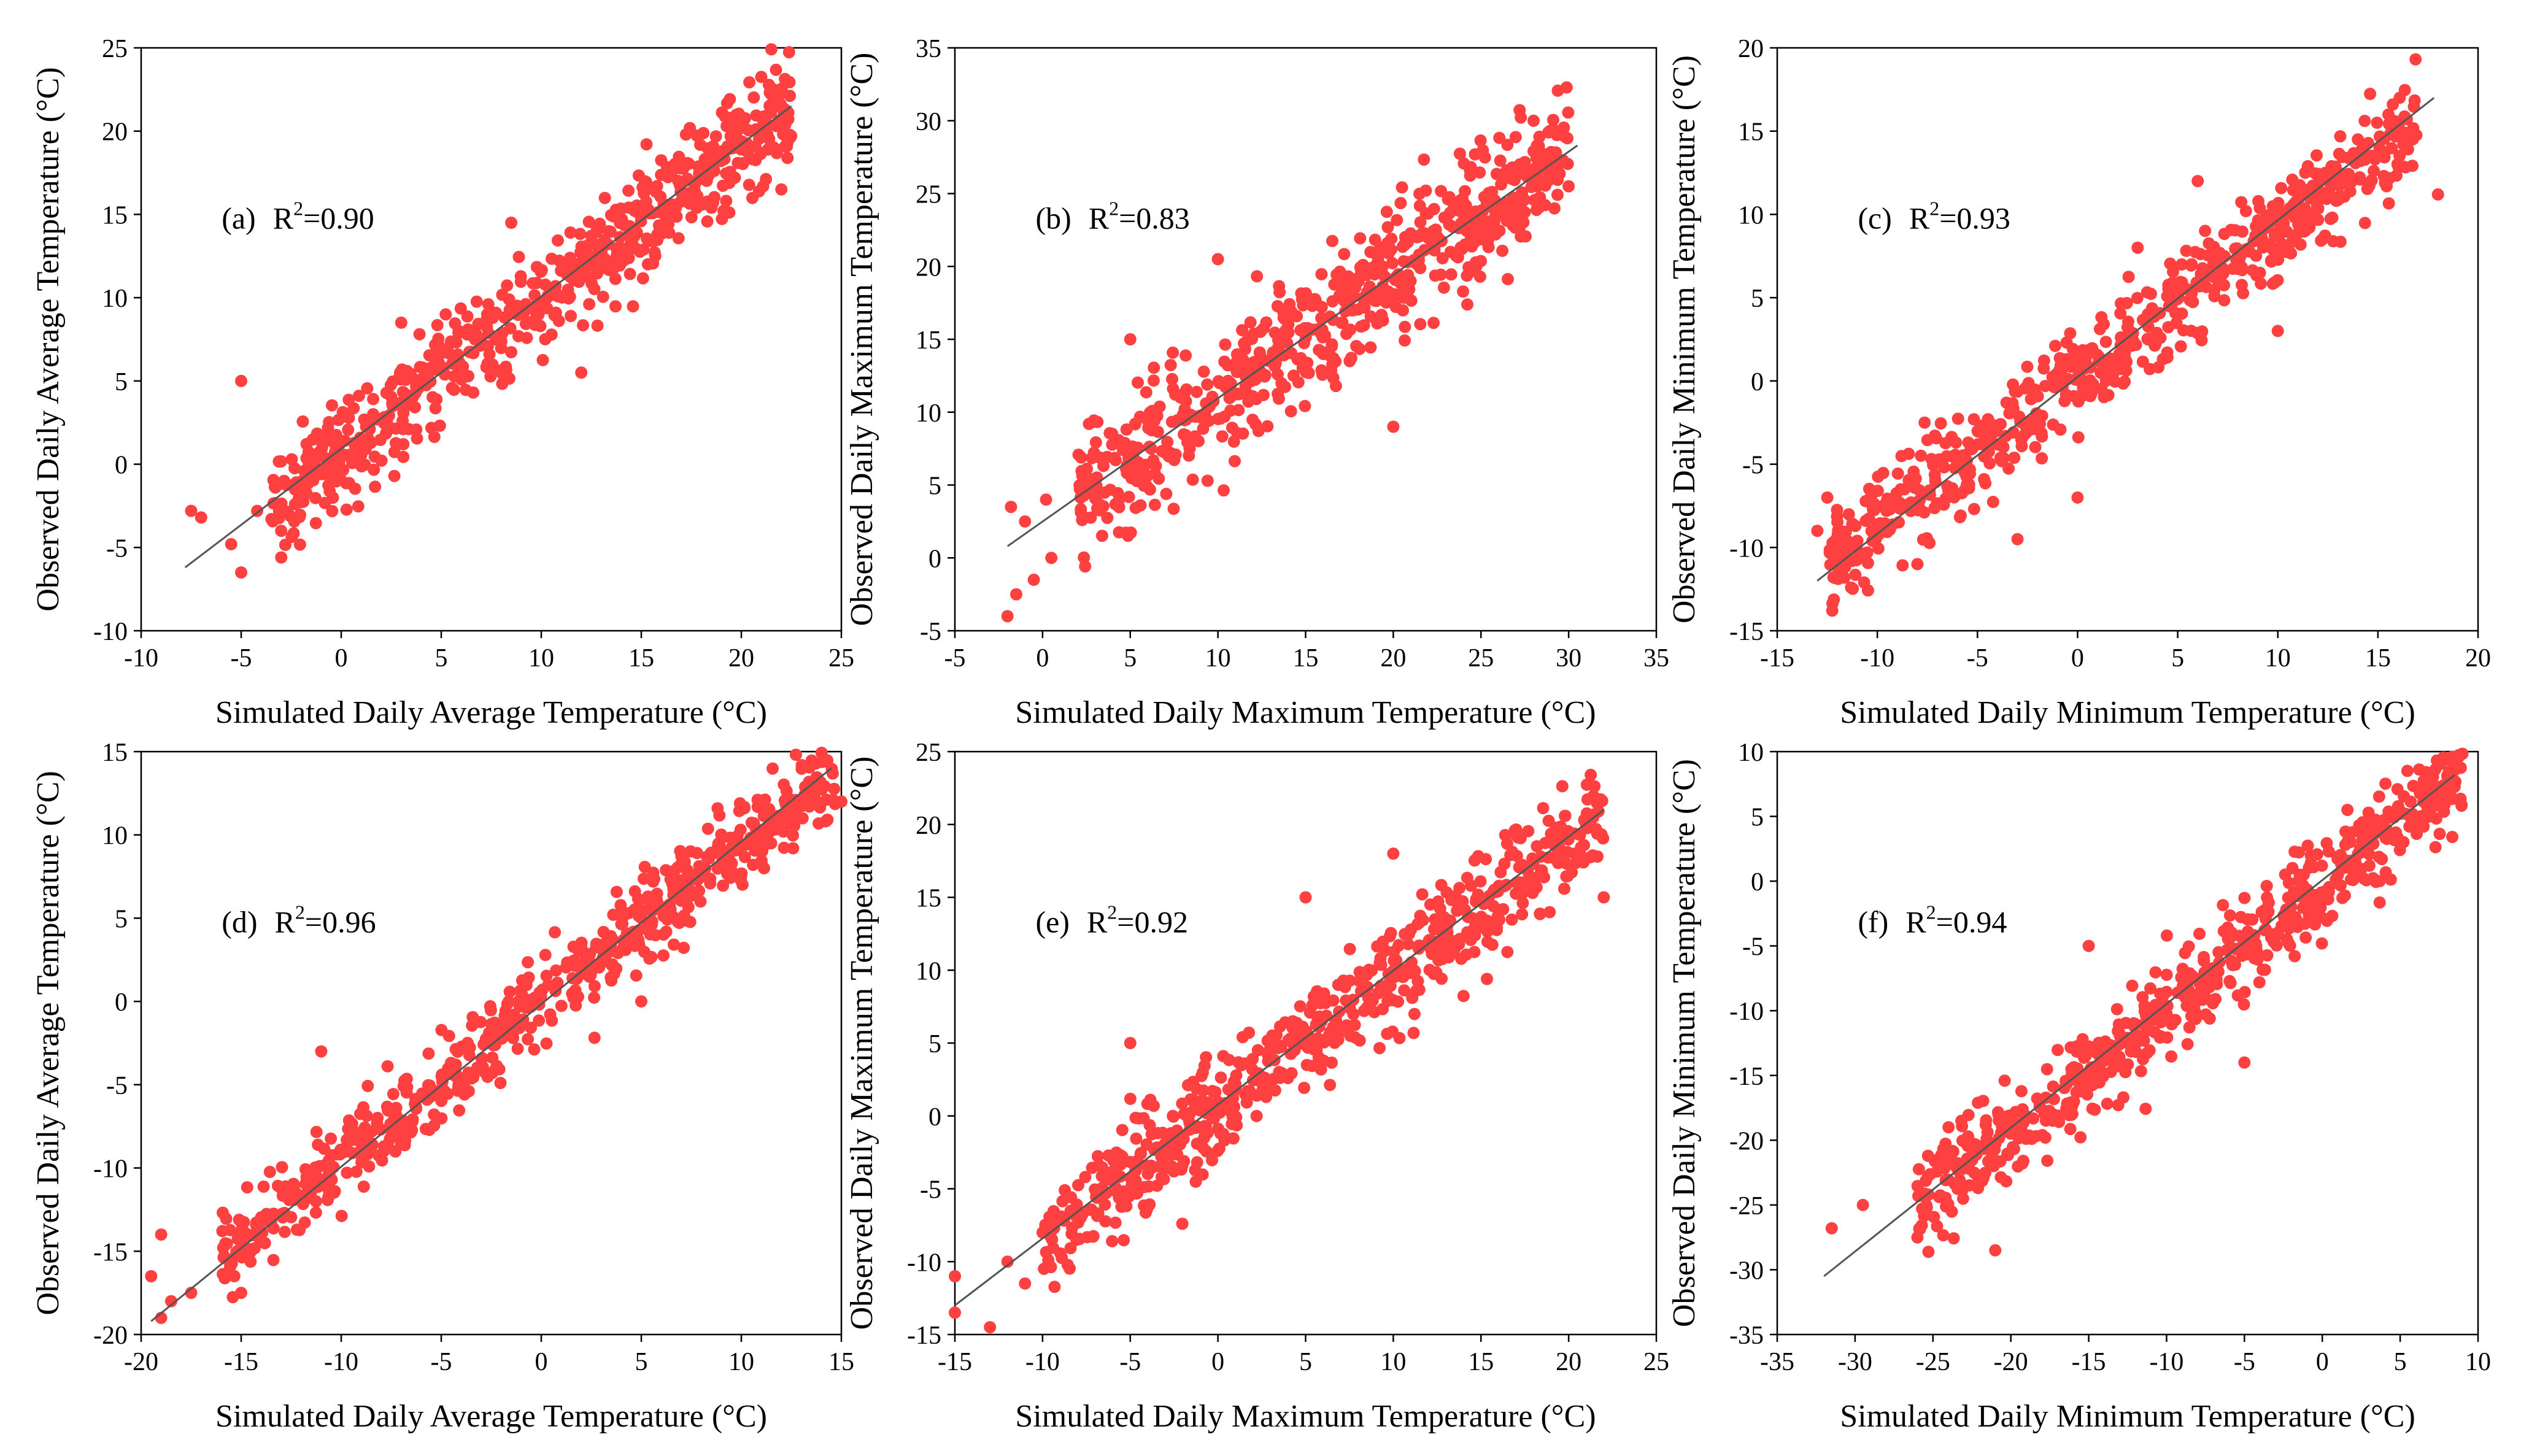 The height and width of the screenshot is (1456, 2521). What do you see at coordinates (641, 658) in the screenshot?
I see `x-tick-label: 15` at bounding box center [641, 658].